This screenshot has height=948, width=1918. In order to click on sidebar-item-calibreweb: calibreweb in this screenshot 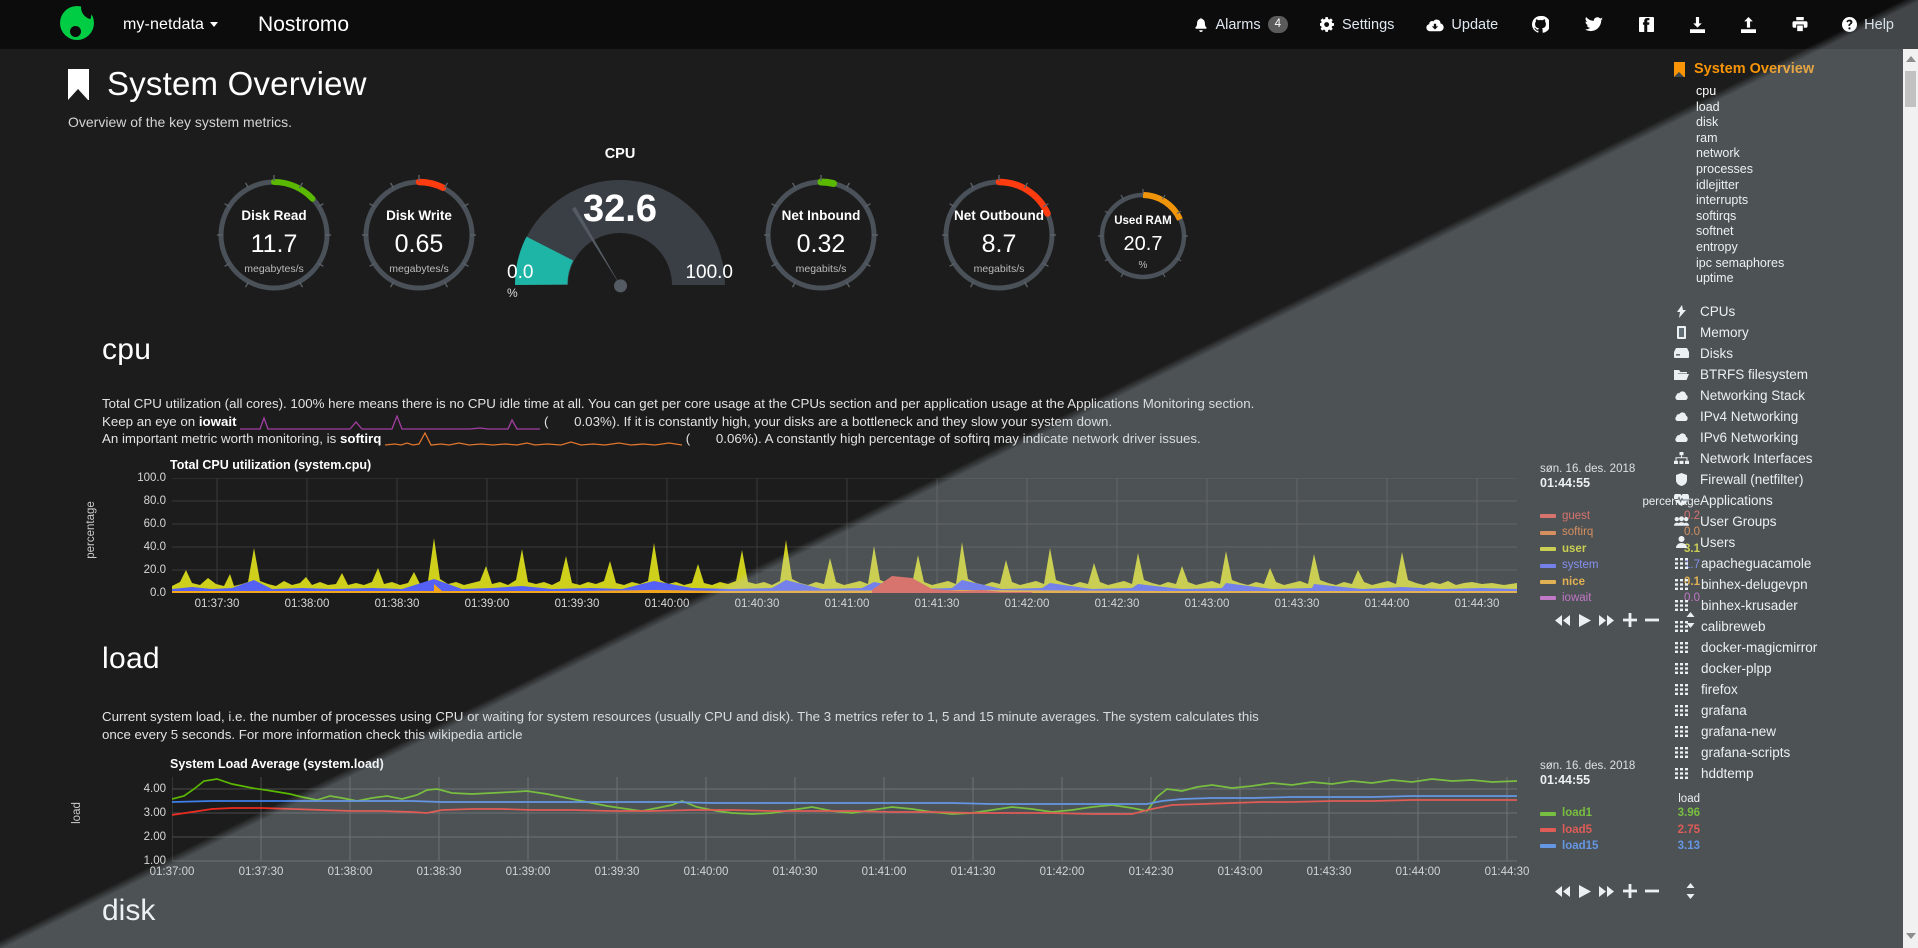, I will do `click(1781, 626)`.